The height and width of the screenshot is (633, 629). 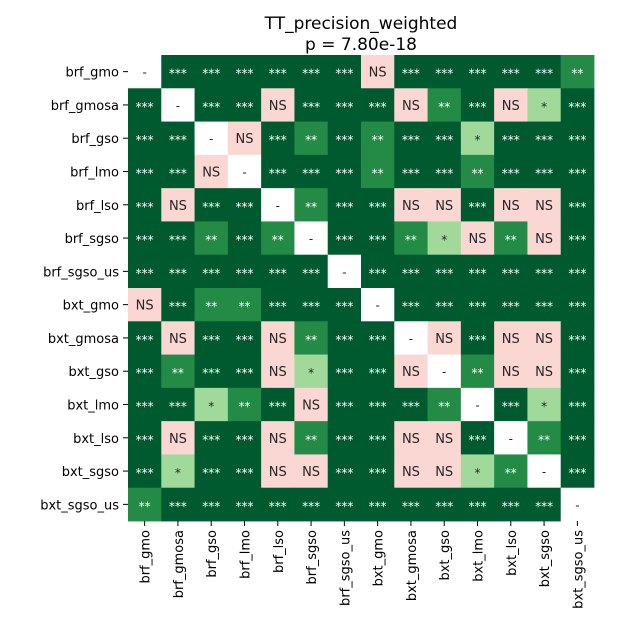 I want to click on column-label: bxt_gmosa, so click(x=412, y=565).